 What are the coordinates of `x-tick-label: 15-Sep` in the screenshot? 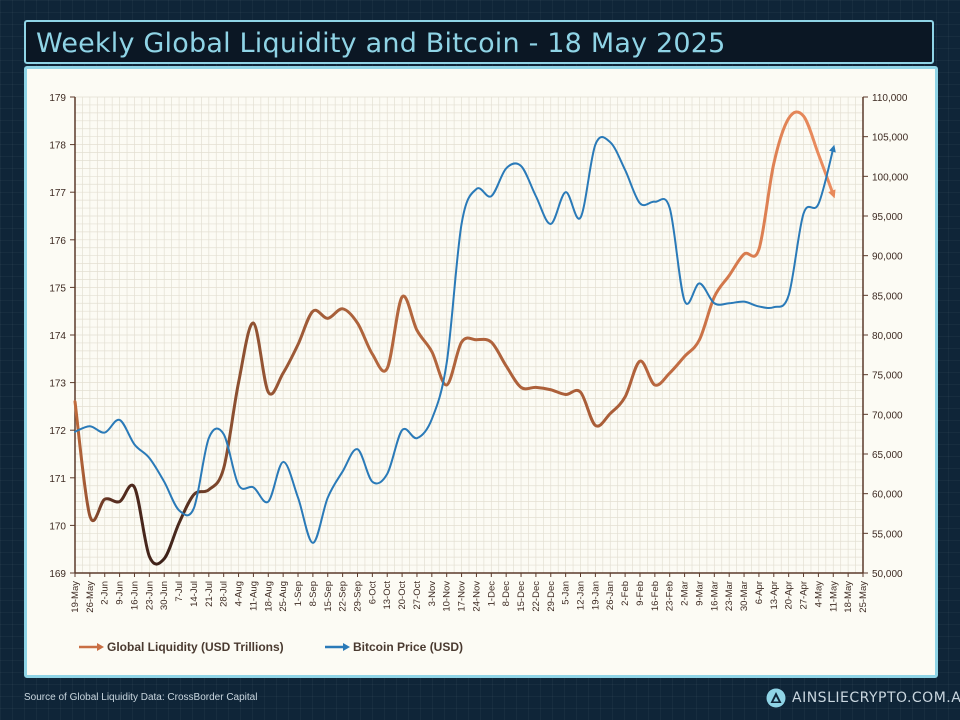 It's located at (328, 596).